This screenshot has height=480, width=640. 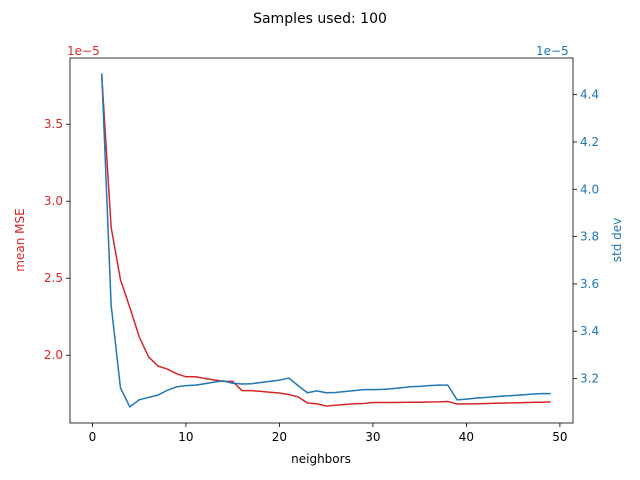 I want to click on right-tick-label: 3.2, so click(x=589, y=379).